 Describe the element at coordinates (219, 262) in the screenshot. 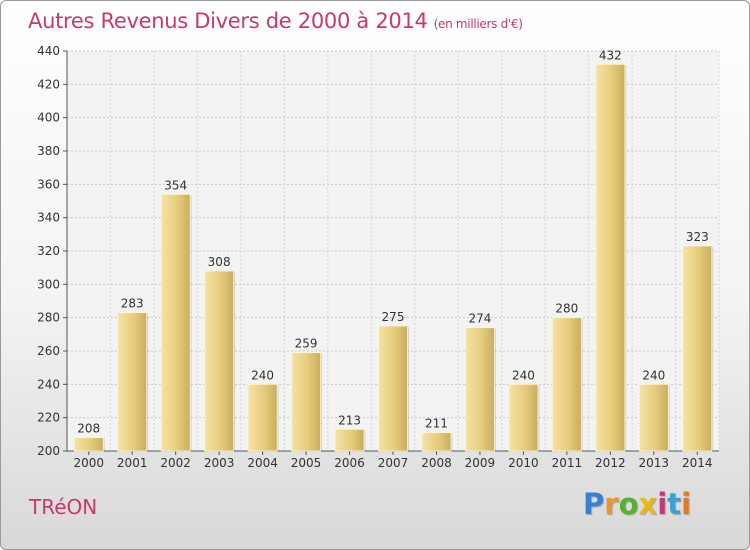

I see `data-label: 308` at that location.